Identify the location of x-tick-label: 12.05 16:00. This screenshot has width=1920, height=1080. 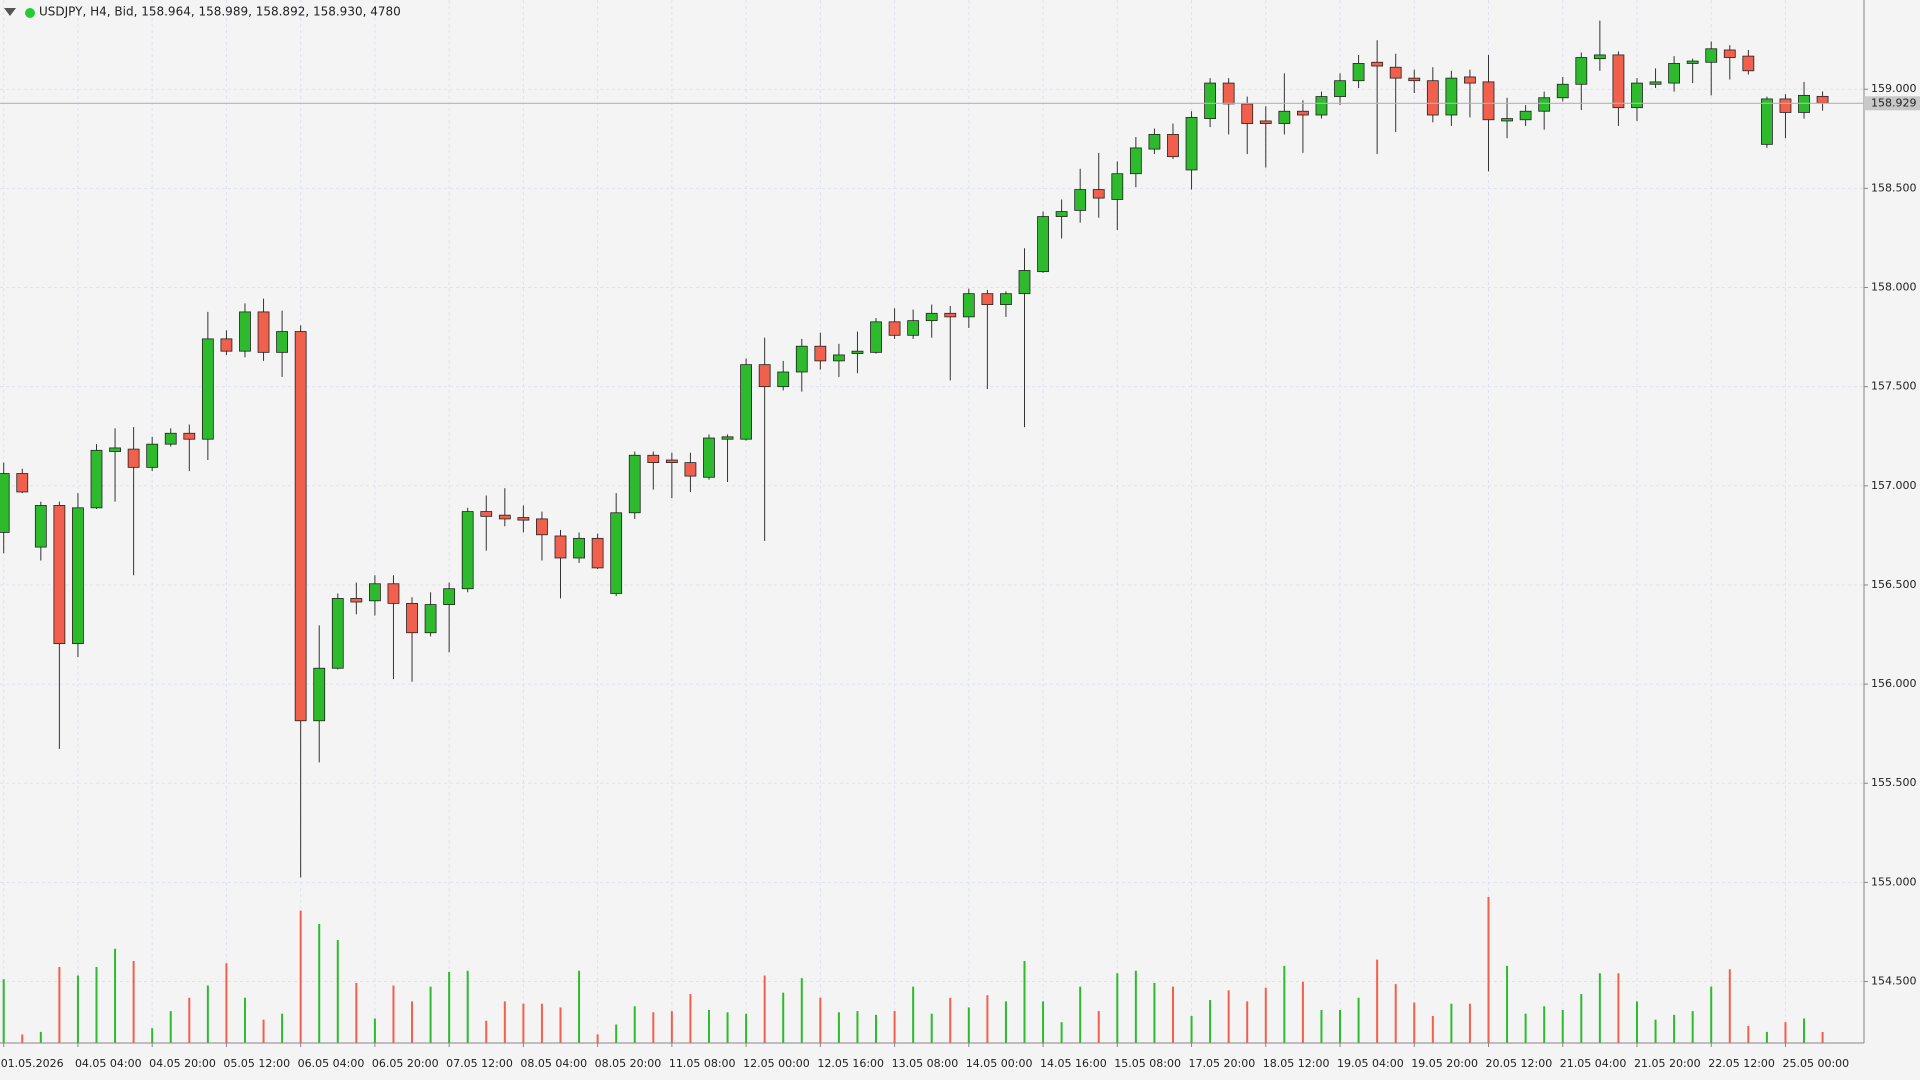
(850, 1063).